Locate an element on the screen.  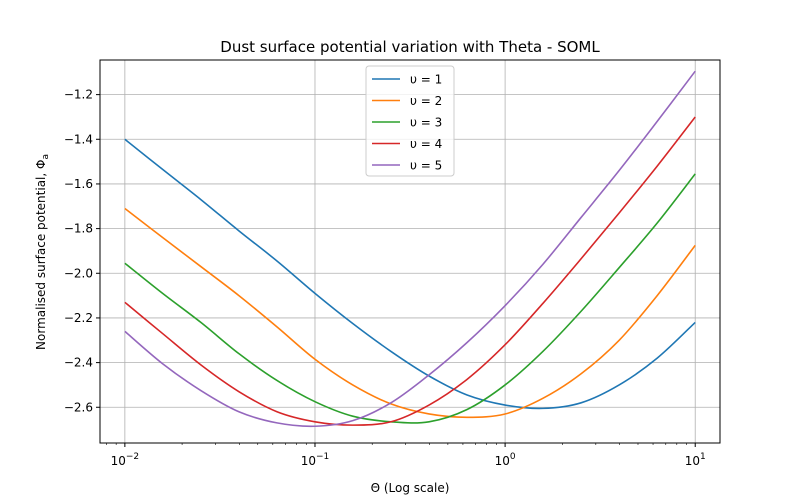
x-tick-label-exponent: 1 is located at coordinates (703, 457).